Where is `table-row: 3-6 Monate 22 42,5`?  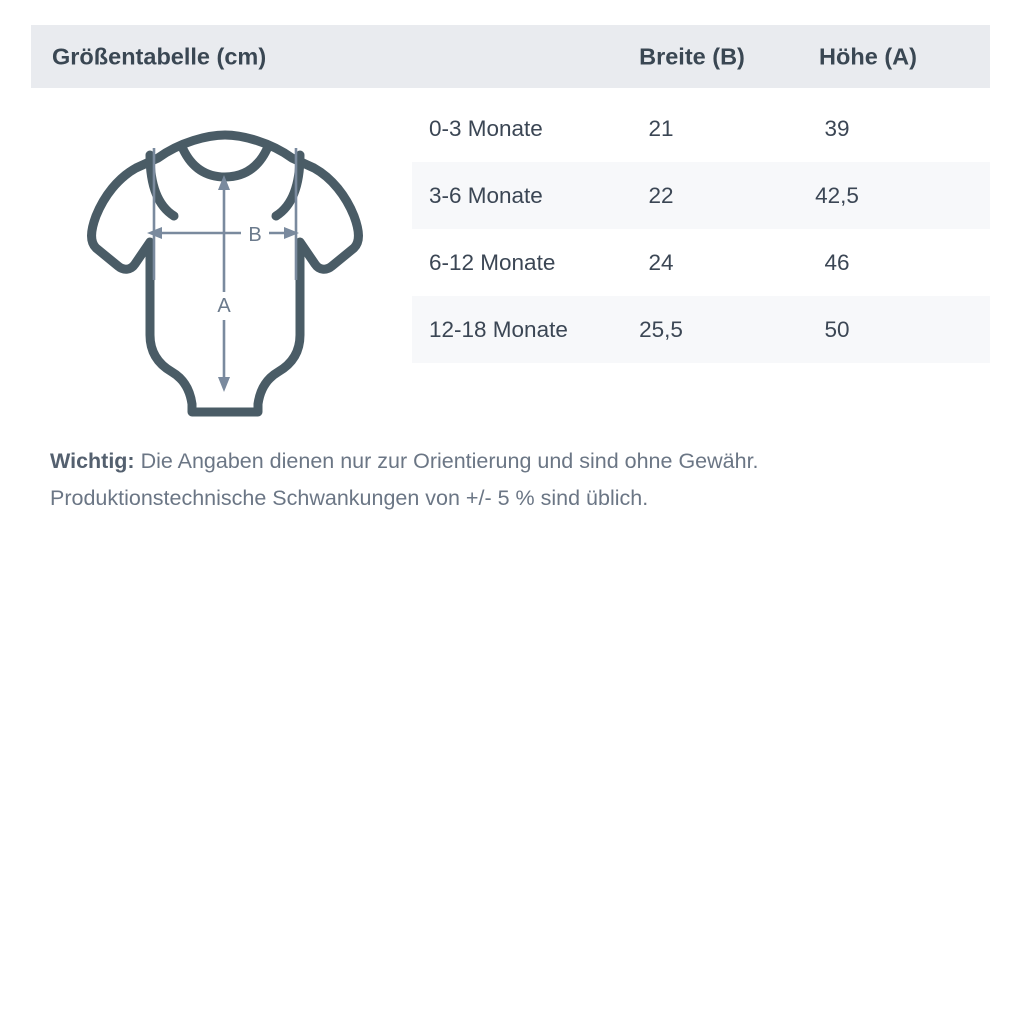
table-row: 3-6 Monate 22 42,5 is located at coordinates (701, 195).